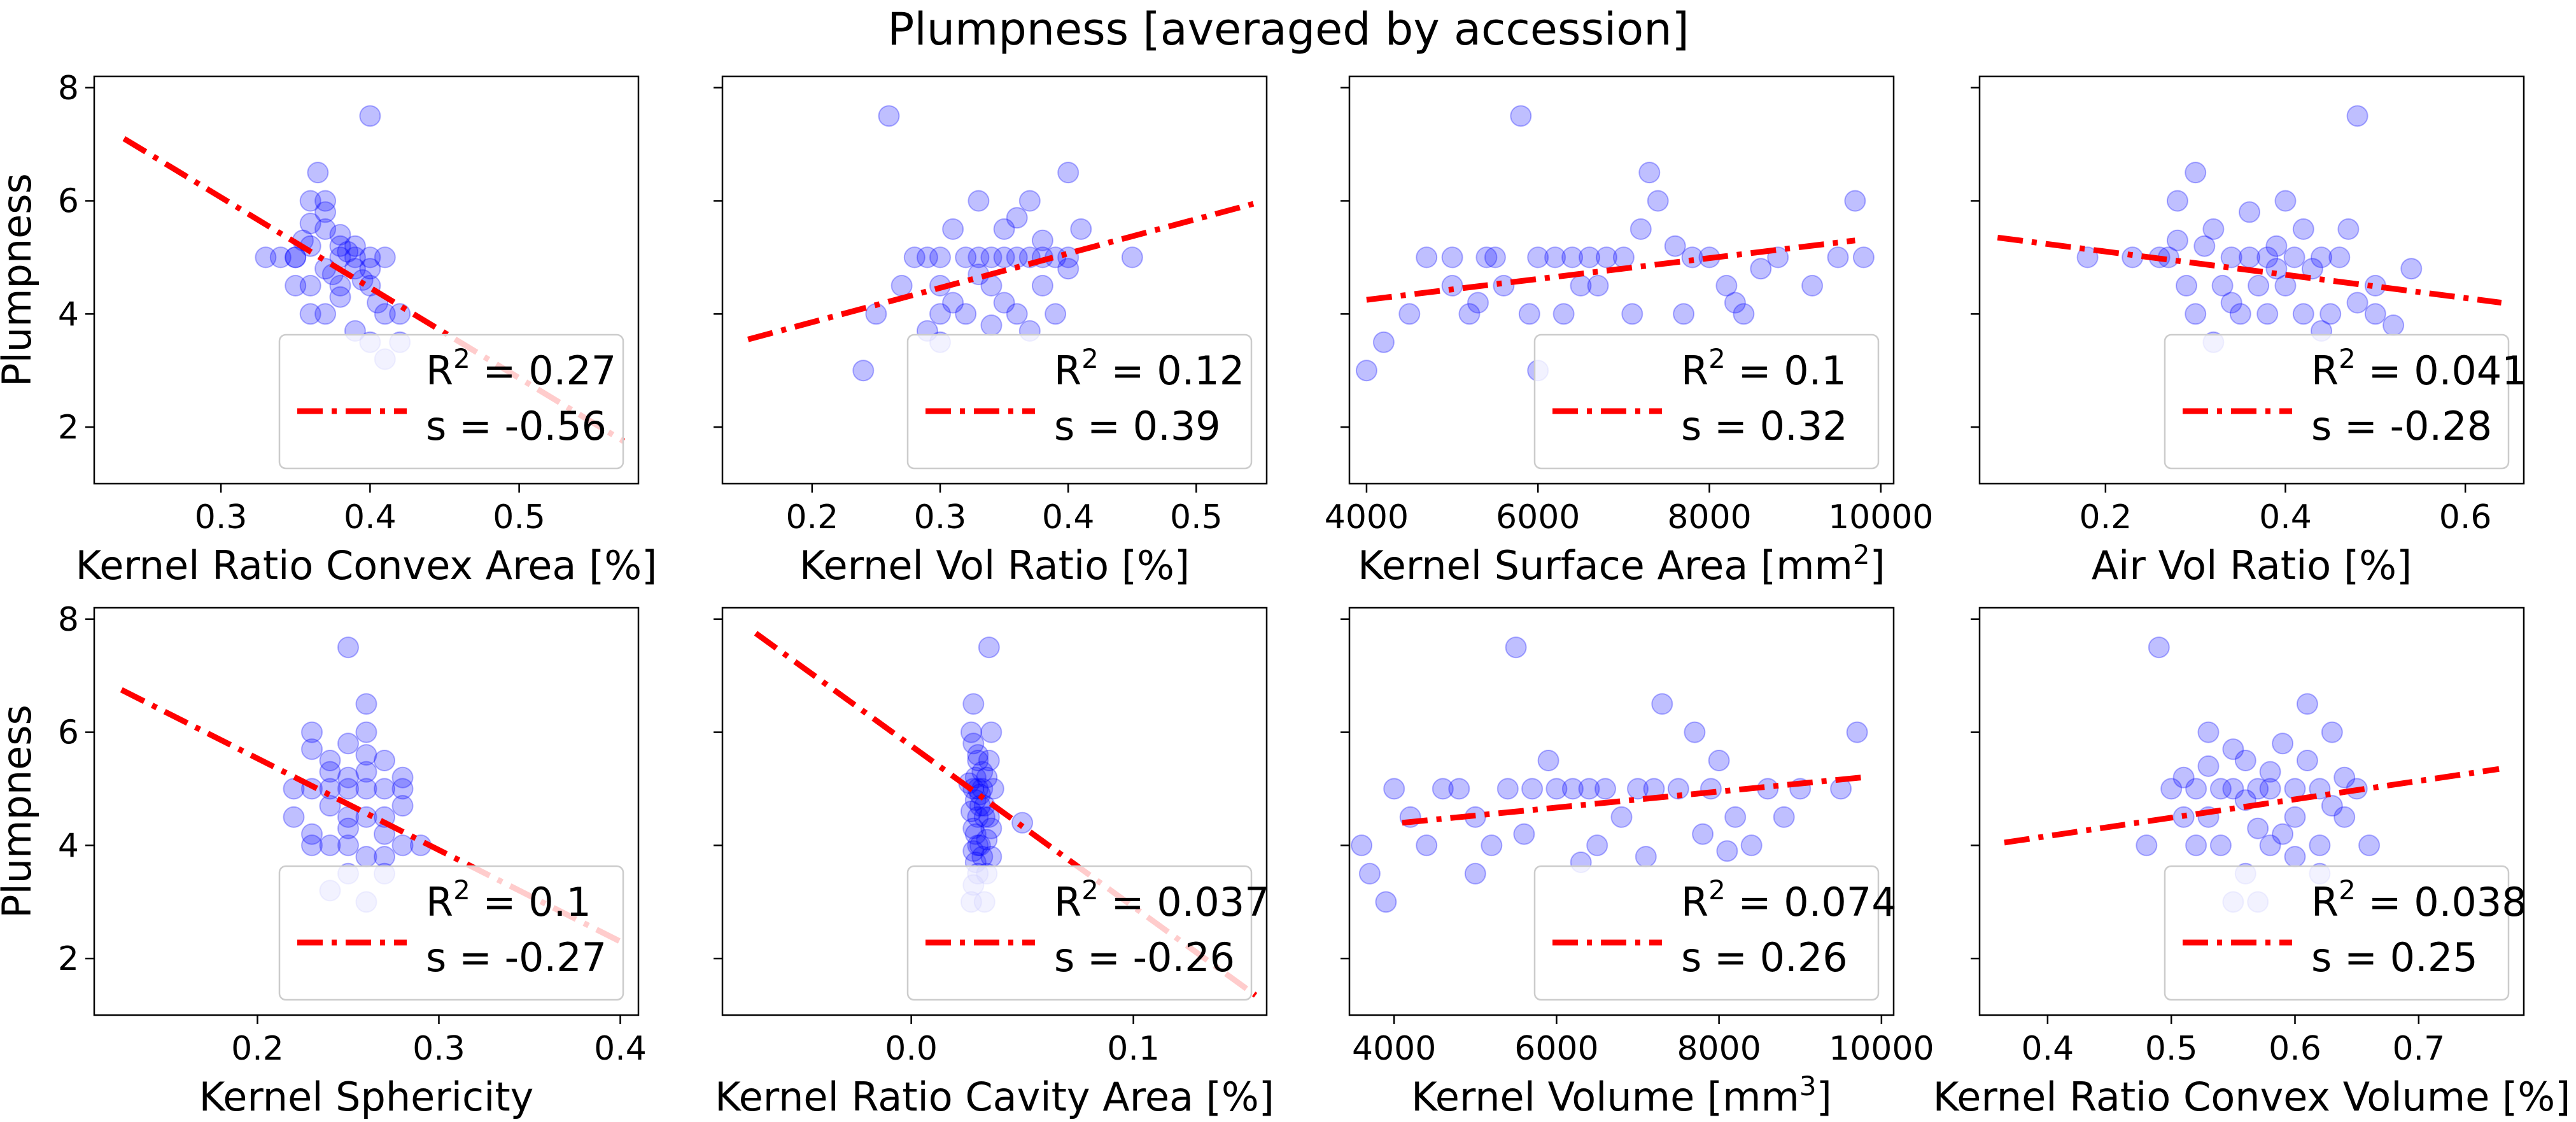 The height and width of the screenshot is (1122, 2576). Describe the element at coordinates (439, 1049) in the screenshot. I see `x-tick-label: 0.3` at that location.